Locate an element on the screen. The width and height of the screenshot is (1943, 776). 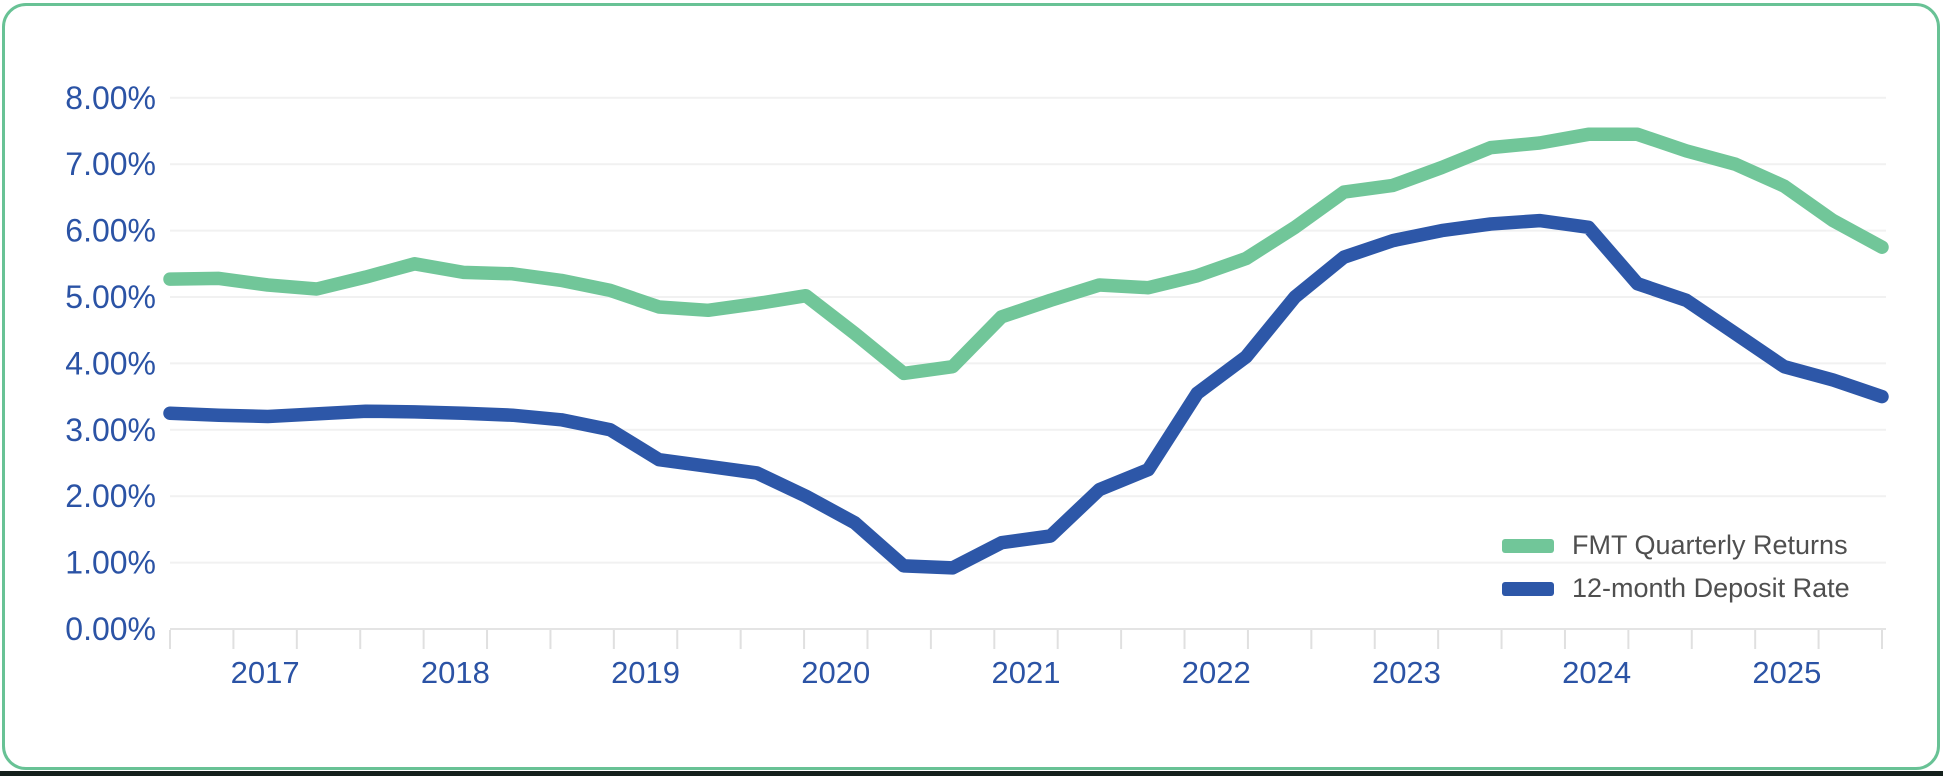
y-axis-label: 7.00% is located at coordinates (110, 164).